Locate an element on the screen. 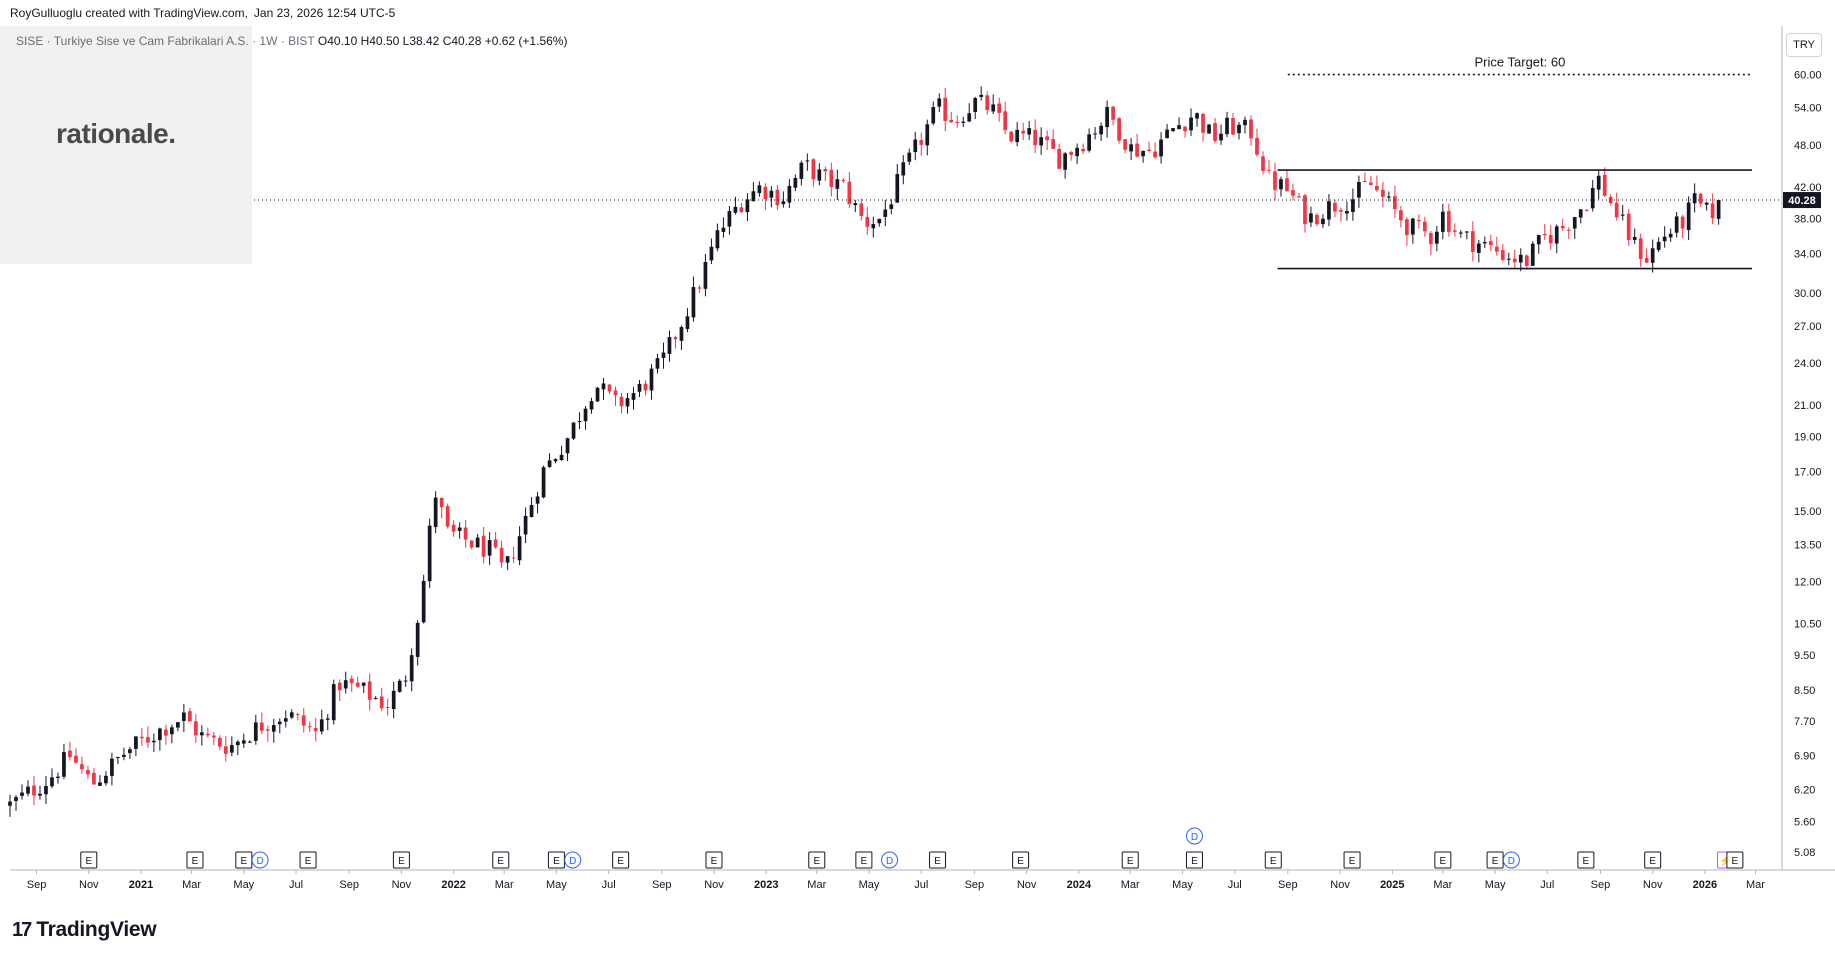  x-tick-label: Mar is located at coordinates (1755, 885).